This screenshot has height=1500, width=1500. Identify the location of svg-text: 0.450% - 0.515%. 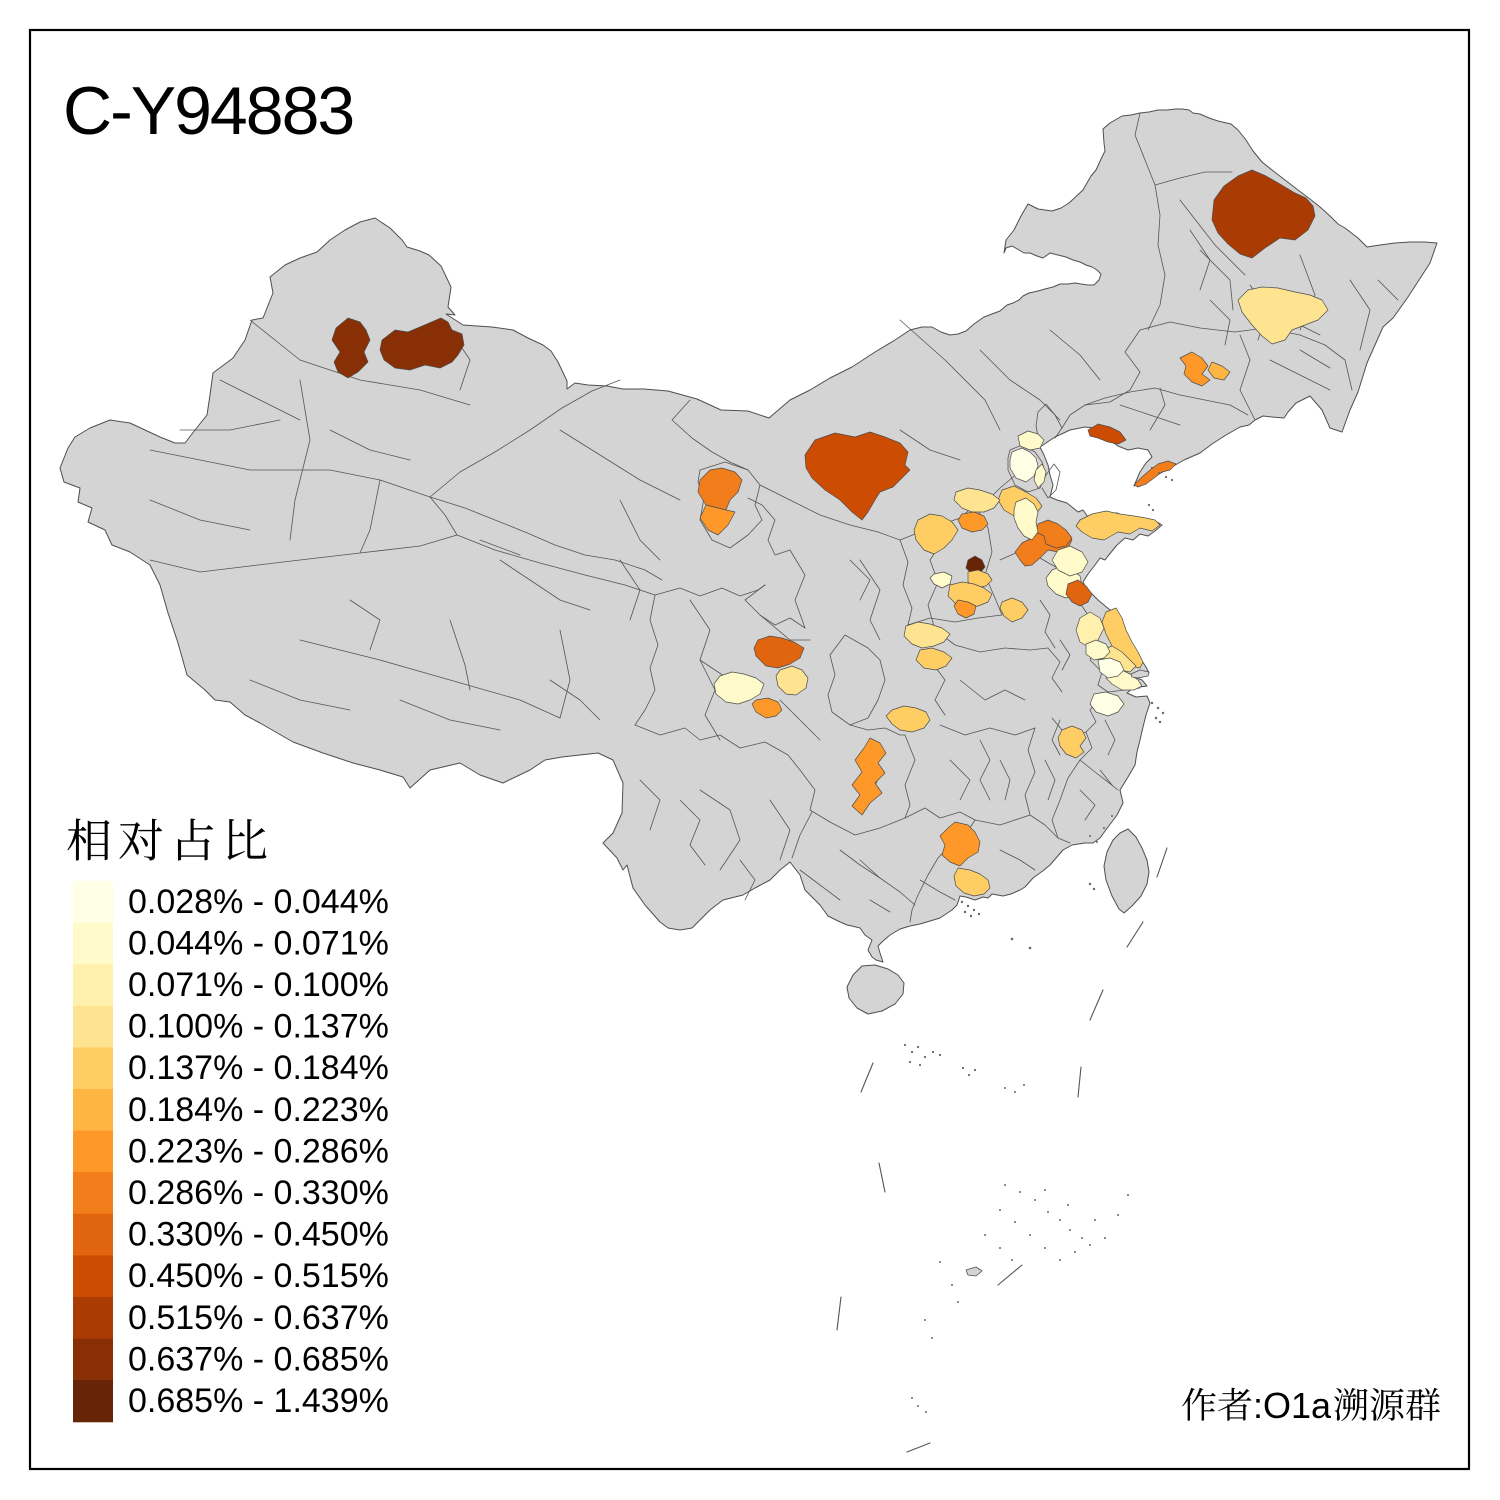
(258, 1276).